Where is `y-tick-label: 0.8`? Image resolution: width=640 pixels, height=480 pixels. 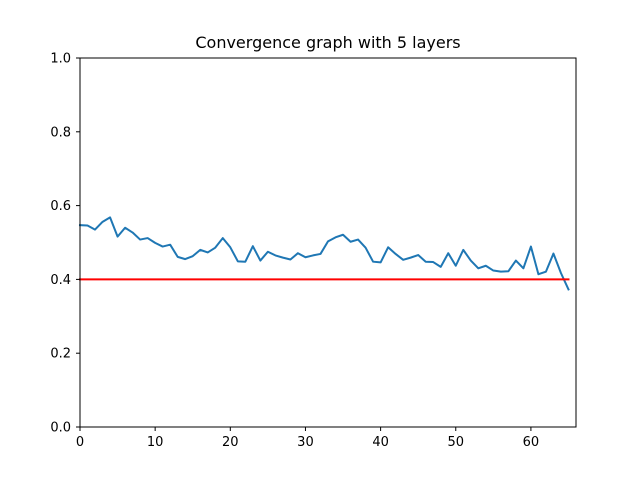 y-tick-label: 0.8 is located at coordinates (60, 132).